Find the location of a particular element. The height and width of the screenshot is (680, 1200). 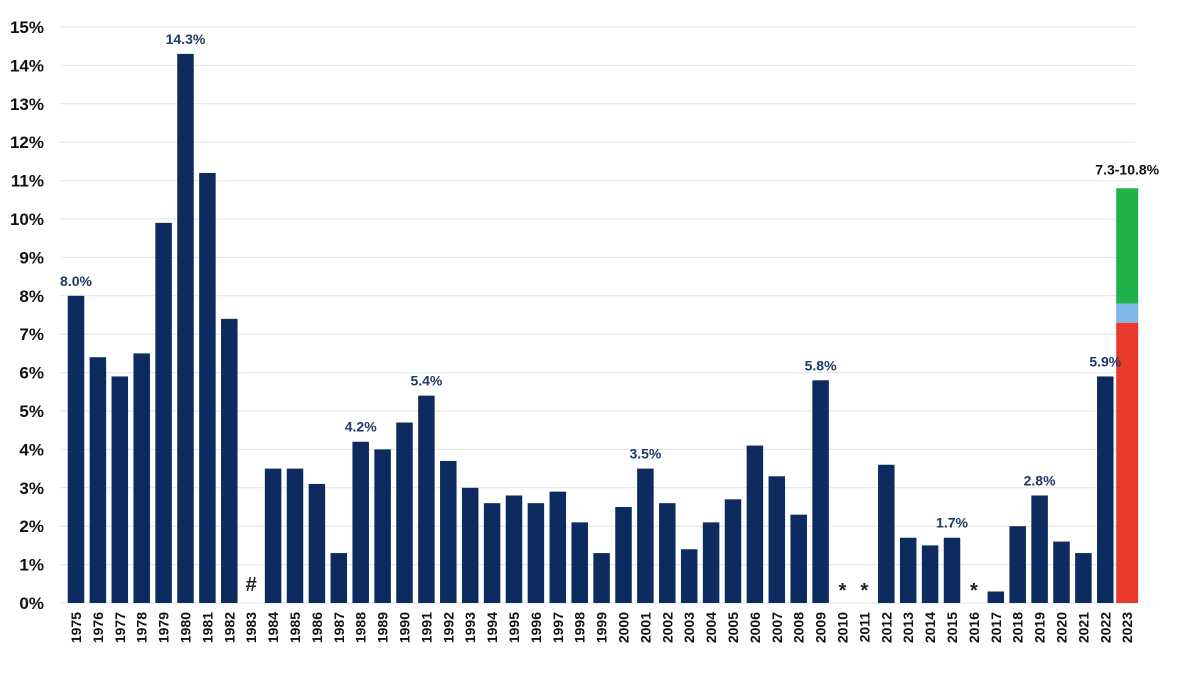

x-tick-label-2006: 2006 is located at coordinates (755, 627).